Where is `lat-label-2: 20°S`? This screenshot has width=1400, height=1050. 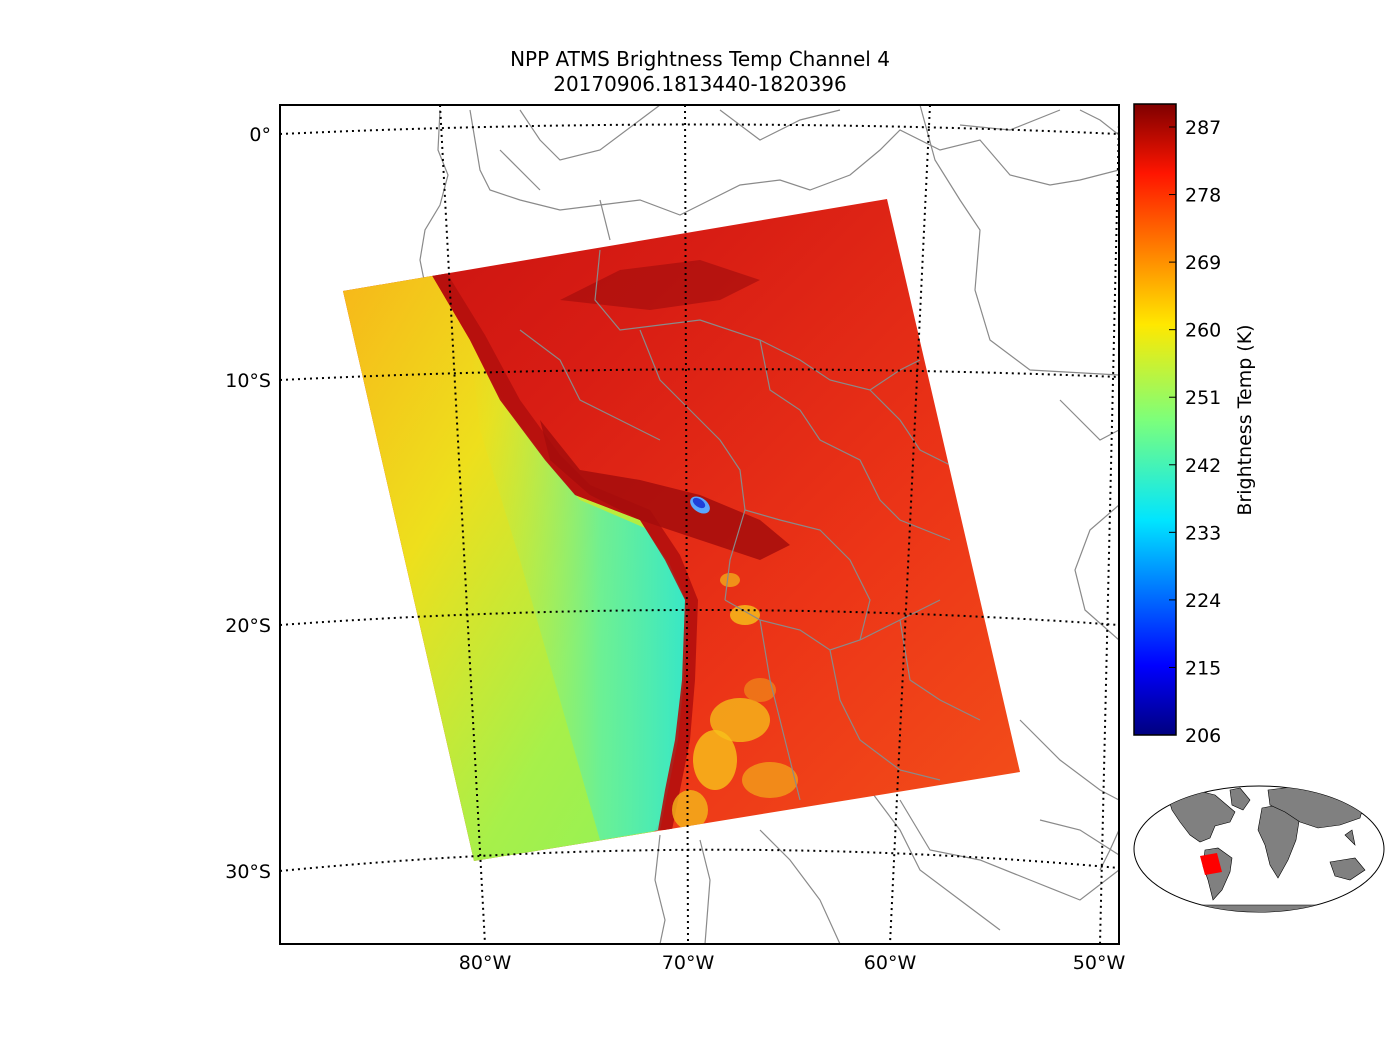
lat-label-2: 20°S is located at coordinates (248, 626).